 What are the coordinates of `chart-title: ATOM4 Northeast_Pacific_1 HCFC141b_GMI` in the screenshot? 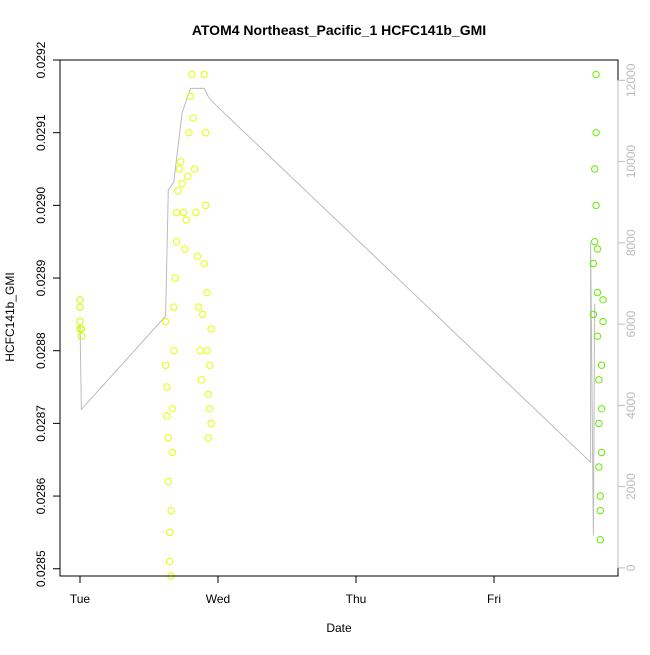 It's located at (339, 30).